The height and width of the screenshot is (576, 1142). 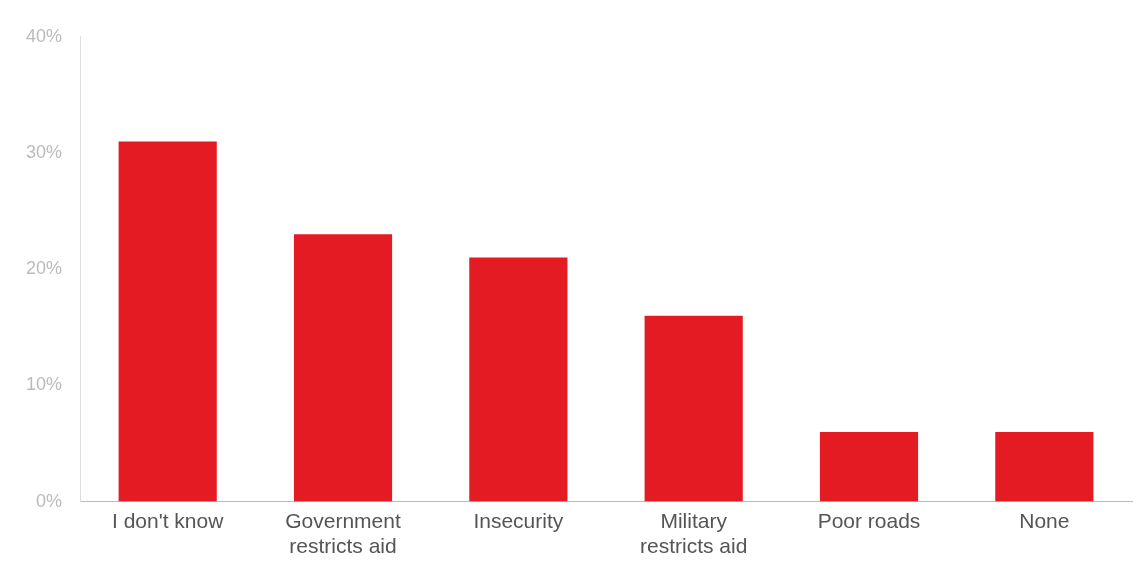 I want to click on x-tick-label: Military restricts aid, so click(x=694, y=533).